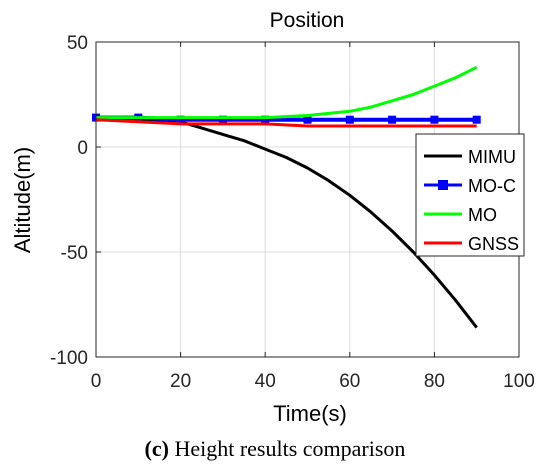  What do you see at coordinates (434, 381) in the screenshot?
I see `x-tick-label: 80` at bounding box center [434, 381].